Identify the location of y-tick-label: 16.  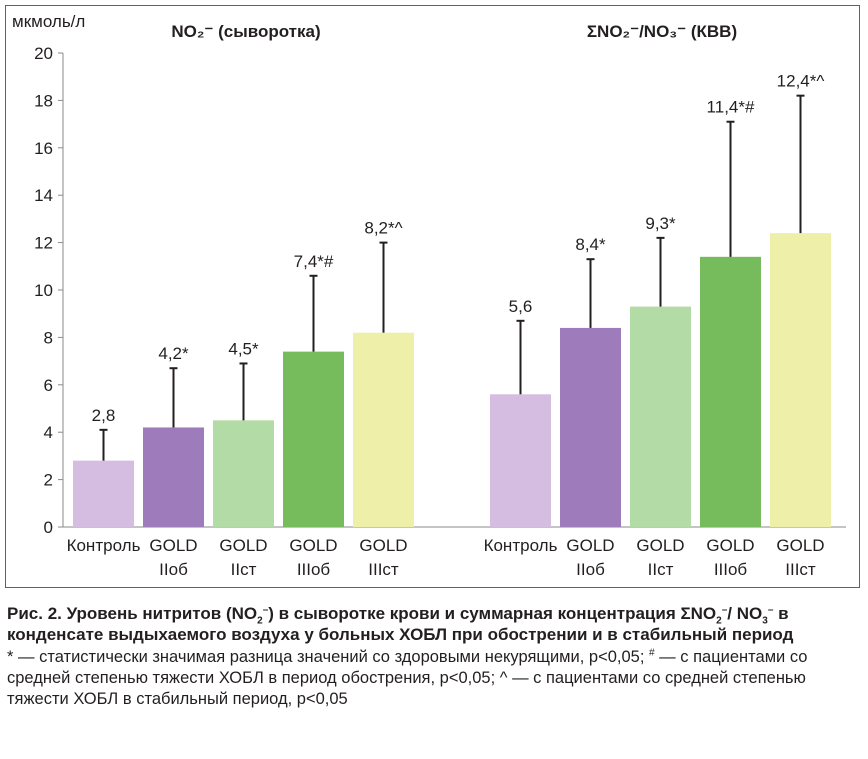
(43, 148).